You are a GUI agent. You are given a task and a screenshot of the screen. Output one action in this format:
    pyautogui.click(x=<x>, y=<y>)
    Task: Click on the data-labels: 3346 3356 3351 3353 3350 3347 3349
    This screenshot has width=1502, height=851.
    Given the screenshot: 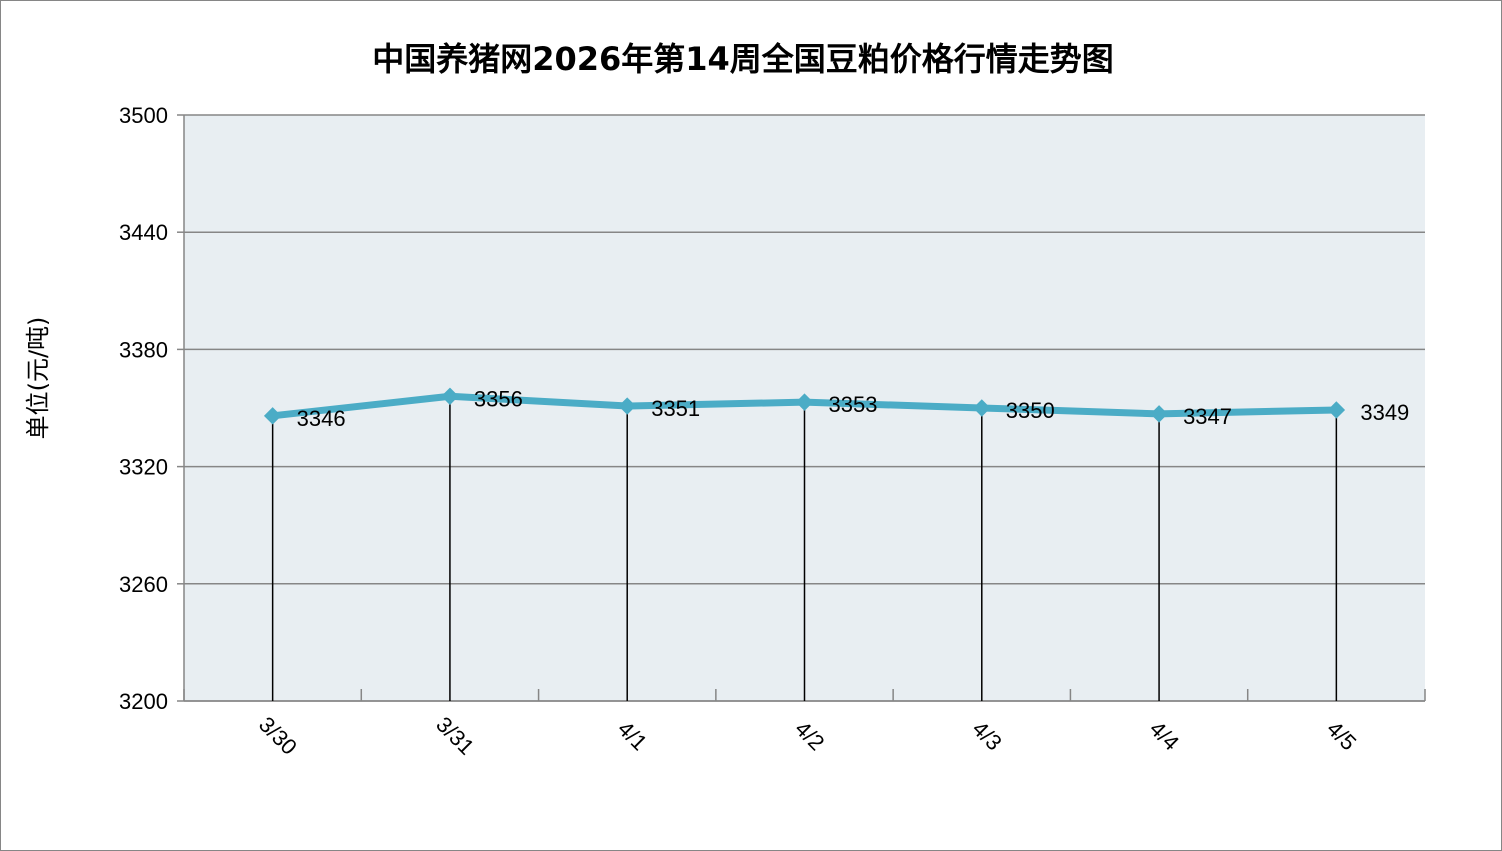 What is the action you would take?
    pyautogui.click(x=853, y=408)
    